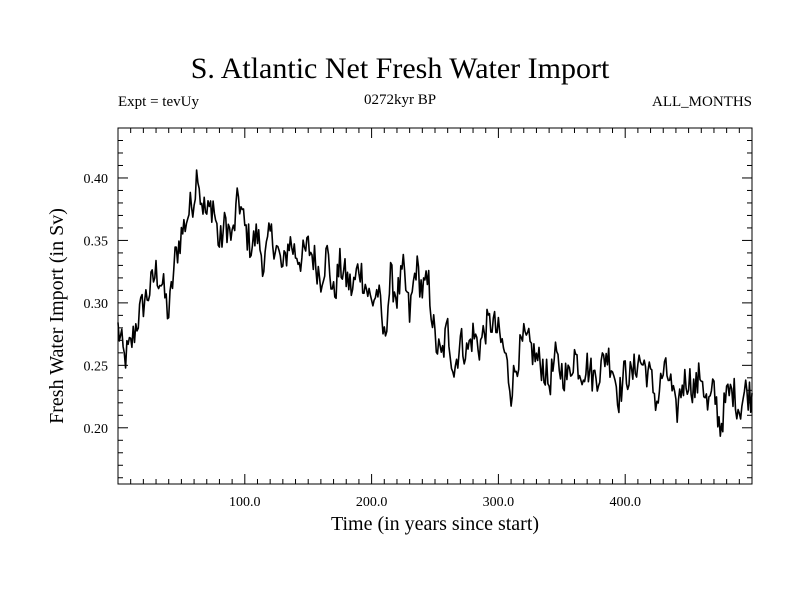 Image resolution: width=800 pixels, height=600 pixels. What do you see at coordinates (96, 366) in the screenshot?
I see `y-tick-label: 0.25` at bounding box center [96, 366].